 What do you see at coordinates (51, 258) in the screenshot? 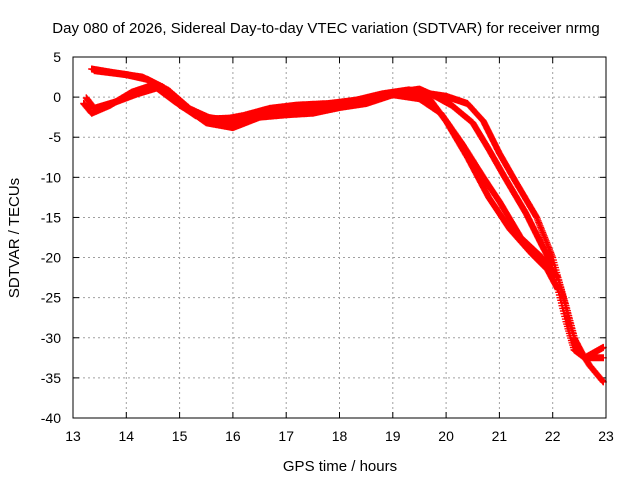
I see `y-tick-label: -20` at bounding box center [51, 258].